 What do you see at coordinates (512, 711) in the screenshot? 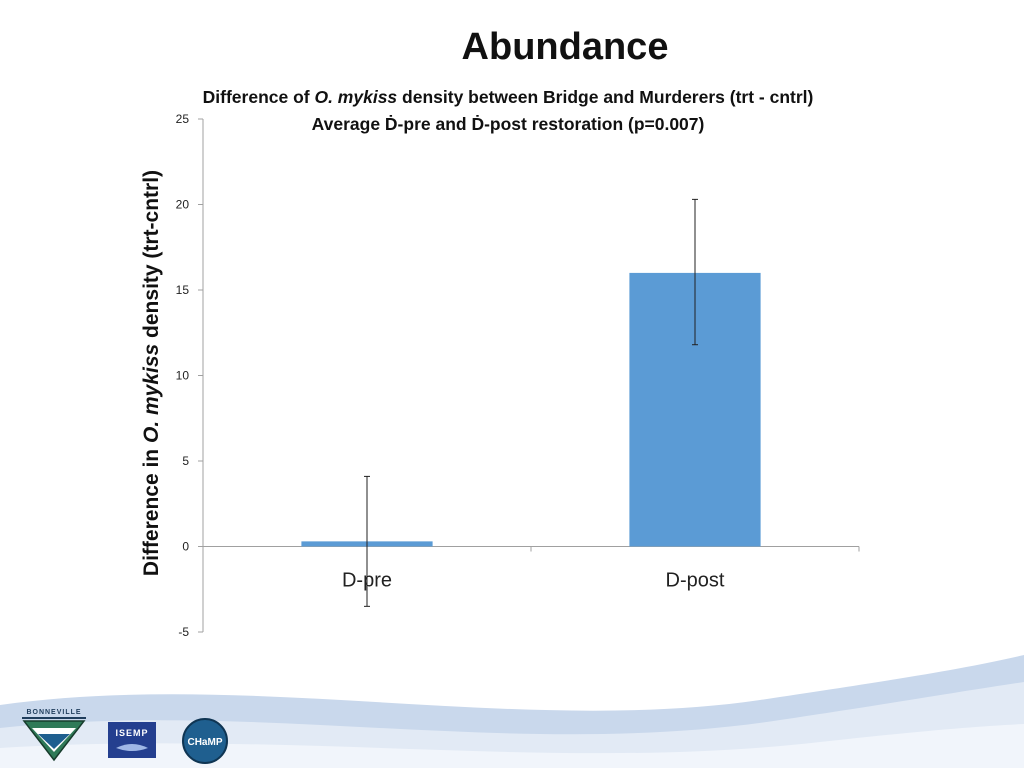
I see `footer-banner: BONNEVILLE ISEMP CHaMP` at bounding box center [512, 711].